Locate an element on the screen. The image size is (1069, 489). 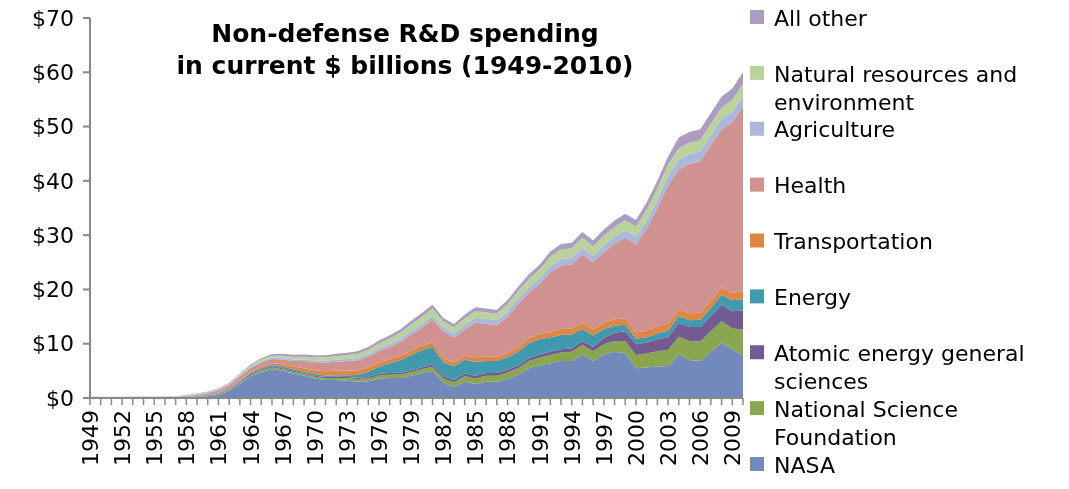
text: Non-defense R&D spending in current $ billions (1949-2010) is located at coordinates (405, 49).